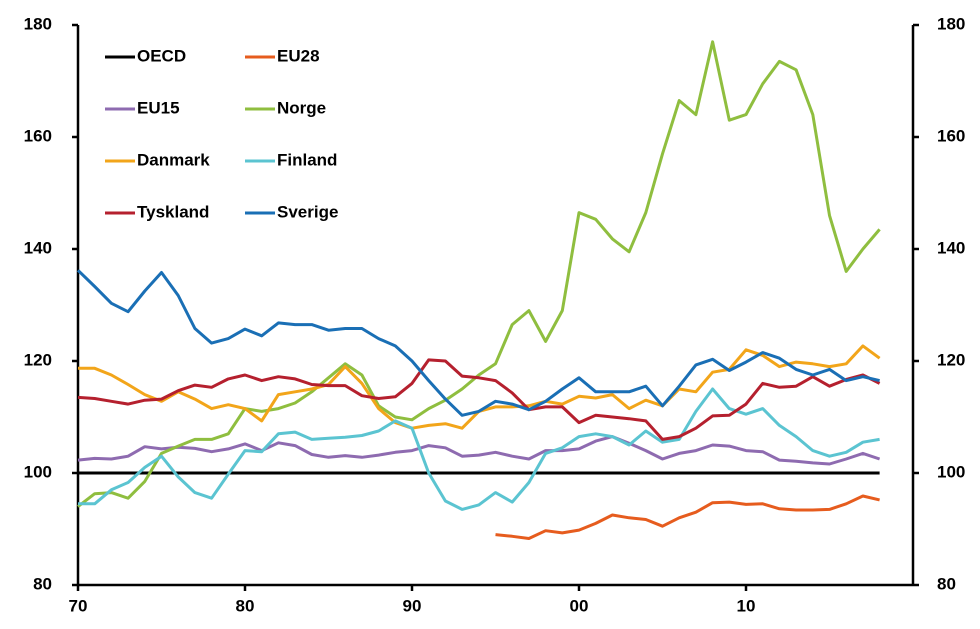  Describe the element at coordinates (298, 55) in the screenshot. I see `legend-label: EU28` at that location.